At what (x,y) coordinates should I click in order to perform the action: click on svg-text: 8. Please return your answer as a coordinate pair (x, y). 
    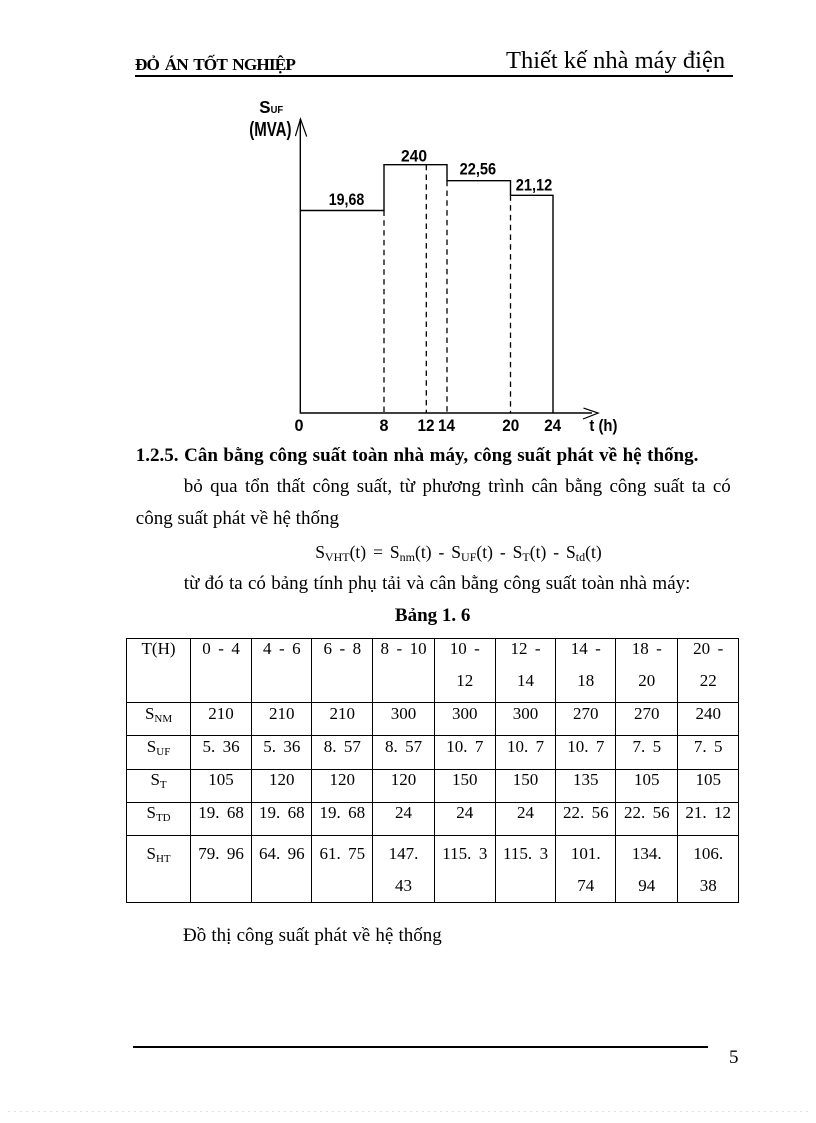
    Looking at the image, I should click on (384, 425).